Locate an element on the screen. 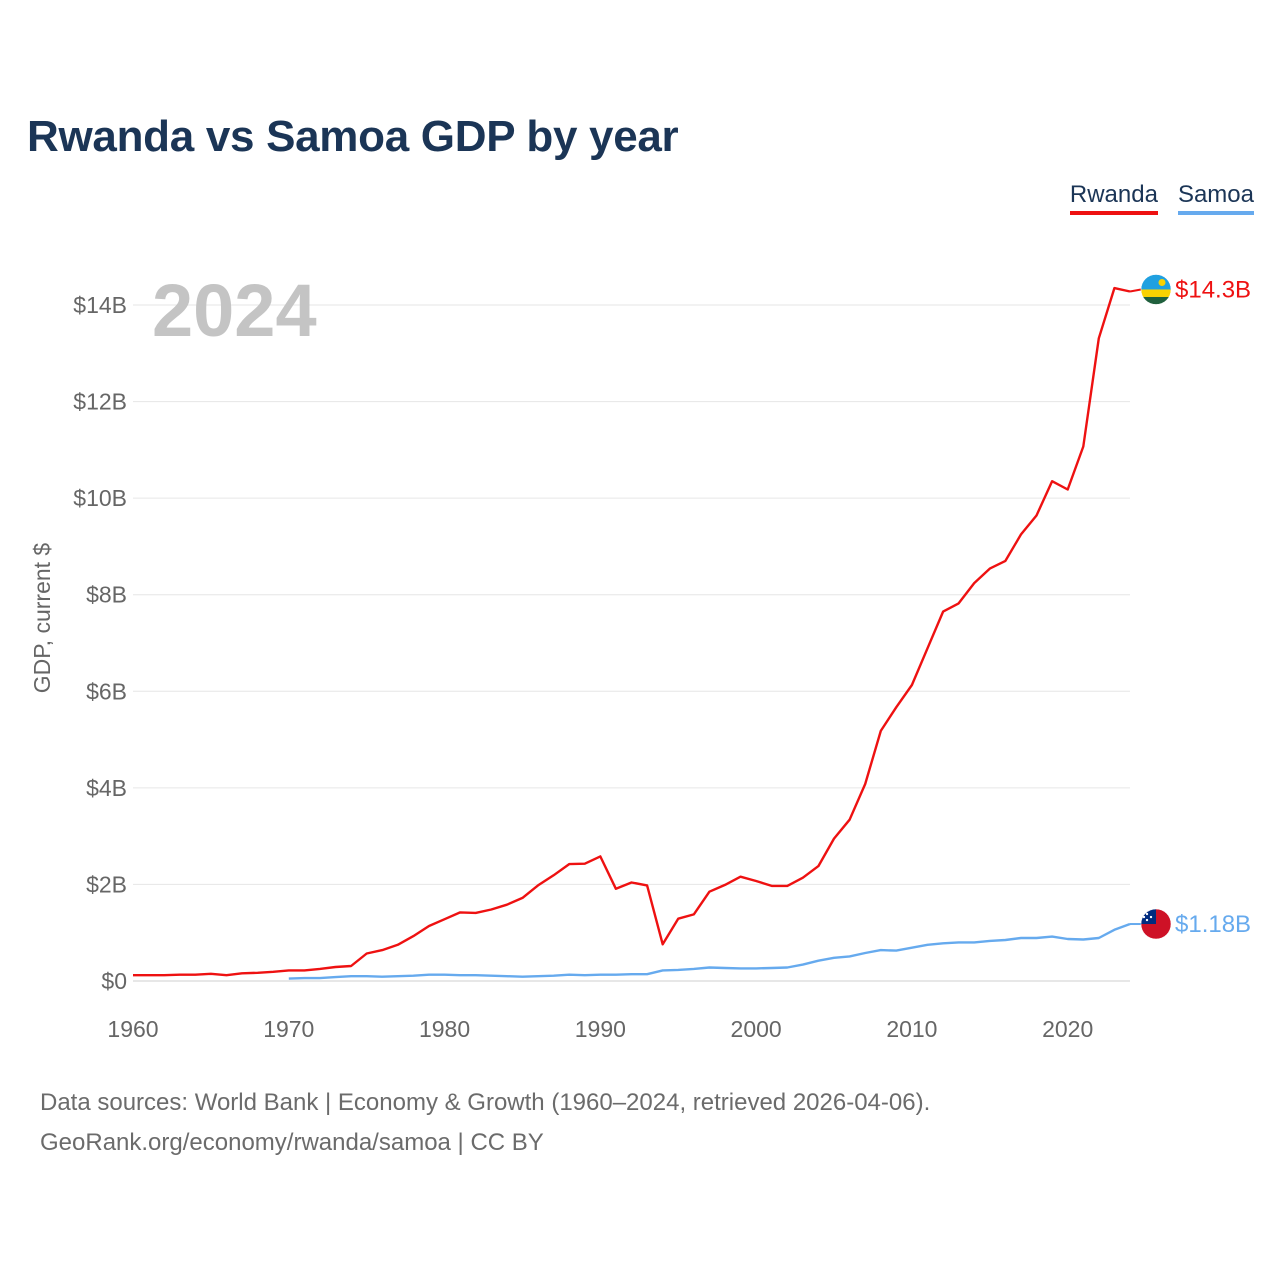  x-tick-label: 2020 is located at coordinates (1067, 1029).